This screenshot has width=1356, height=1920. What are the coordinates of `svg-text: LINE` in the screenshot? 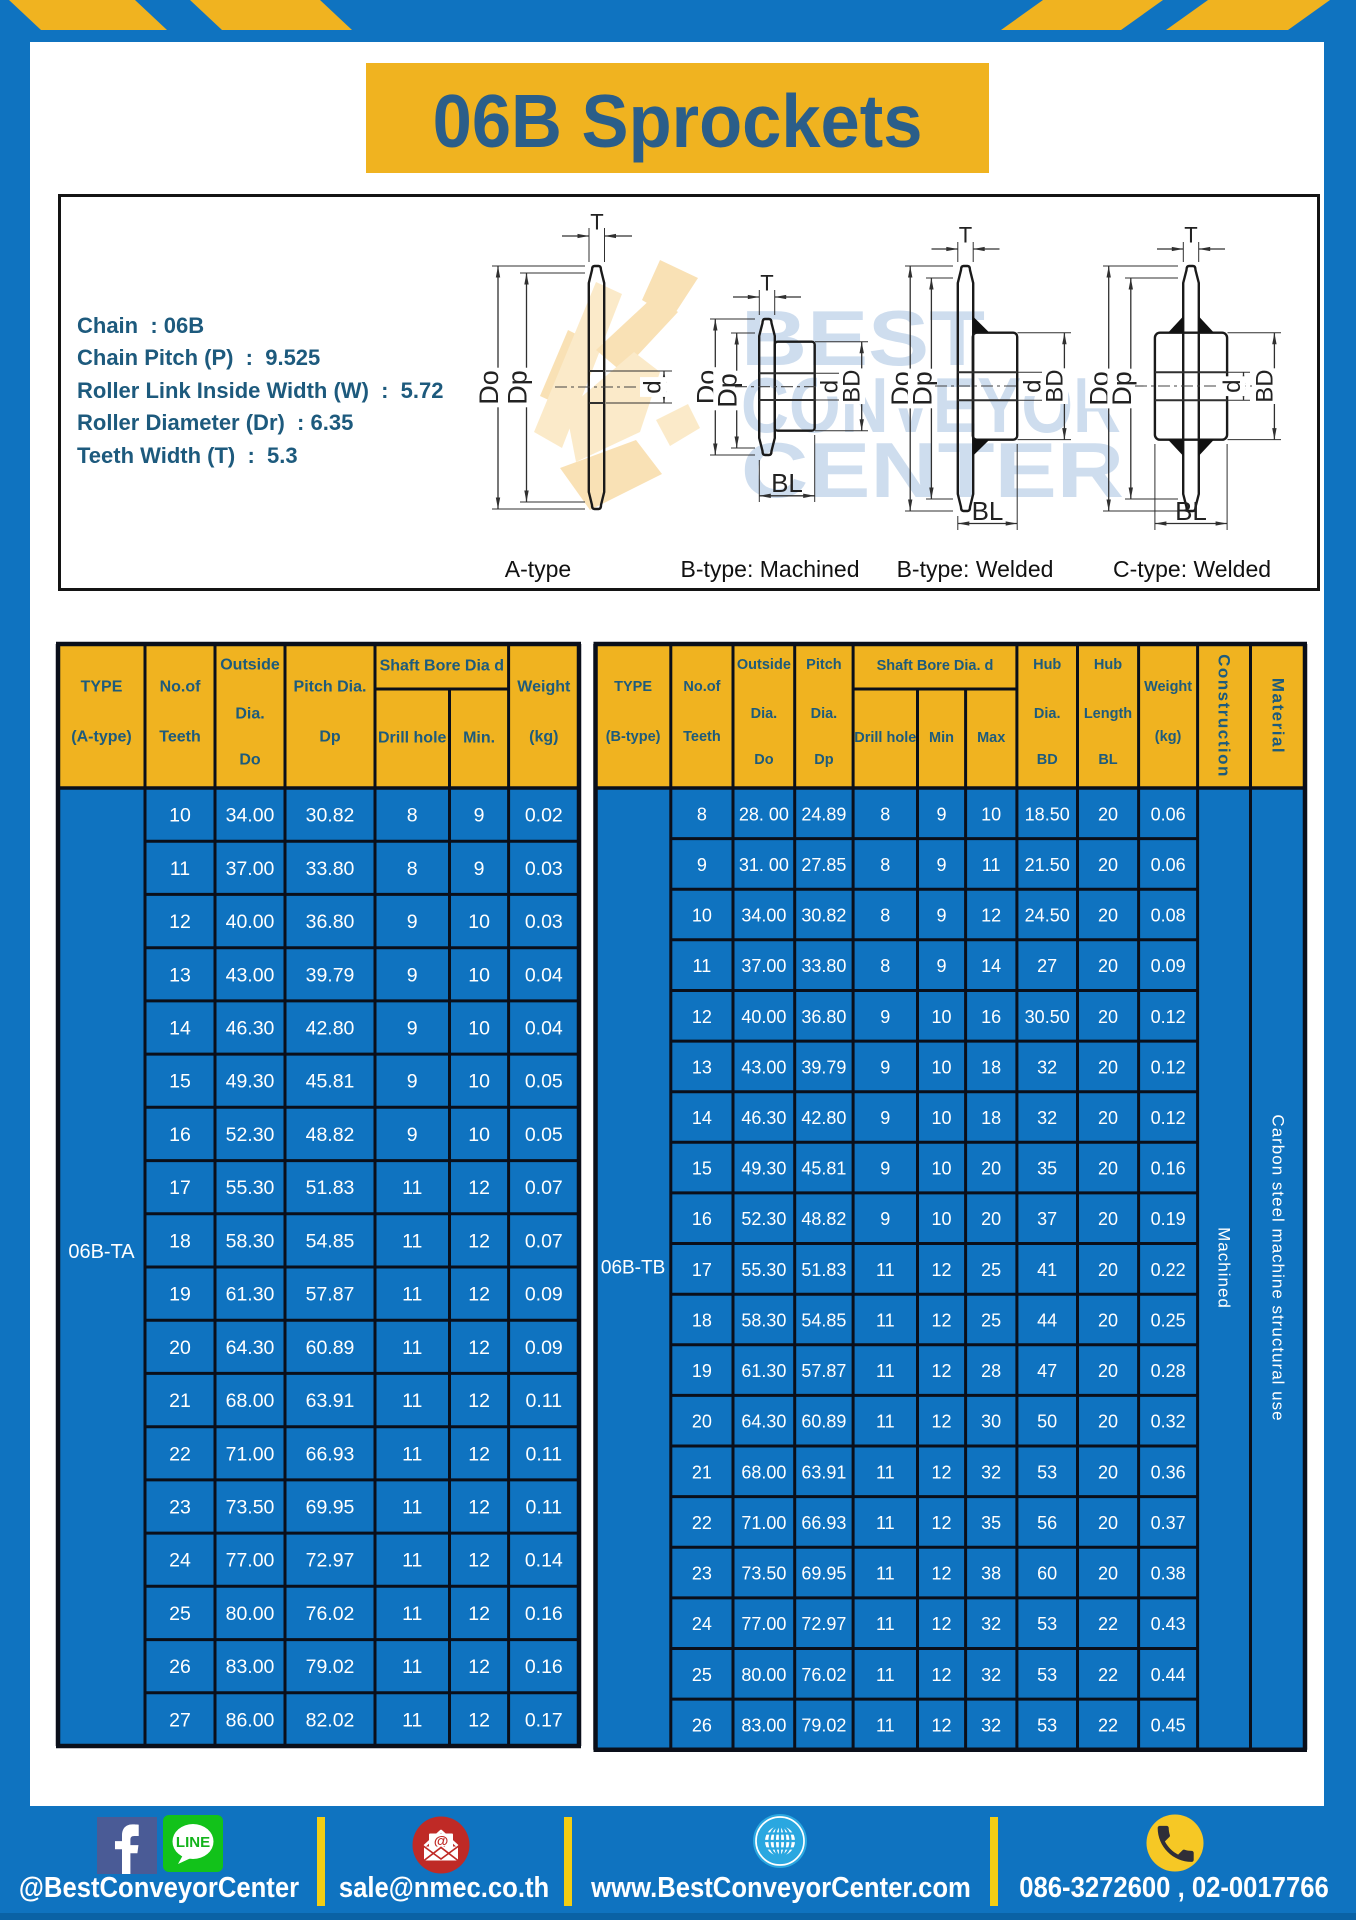 It's located at (193, 1842).